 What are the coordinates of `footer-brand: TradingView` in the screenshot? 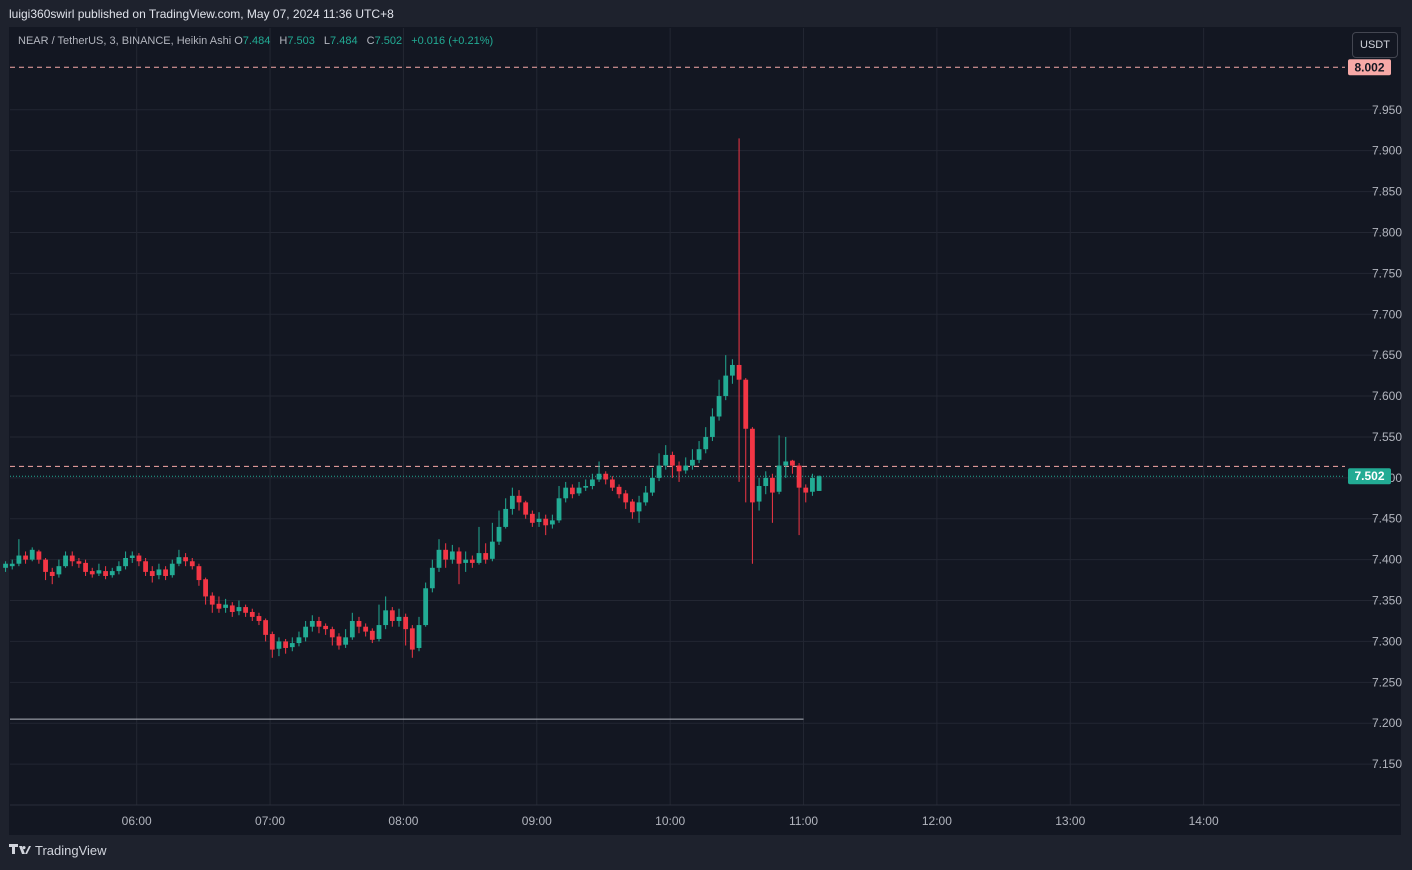 It's located at (58, 850).